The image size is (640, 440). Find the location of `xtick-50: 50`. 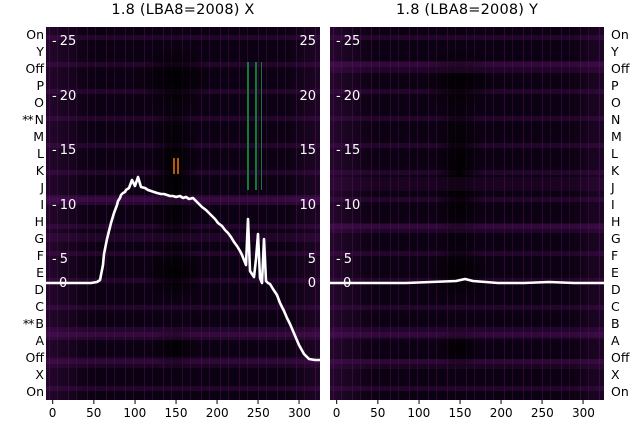

xtick-50: 50 is located at coordinates (377, 410).